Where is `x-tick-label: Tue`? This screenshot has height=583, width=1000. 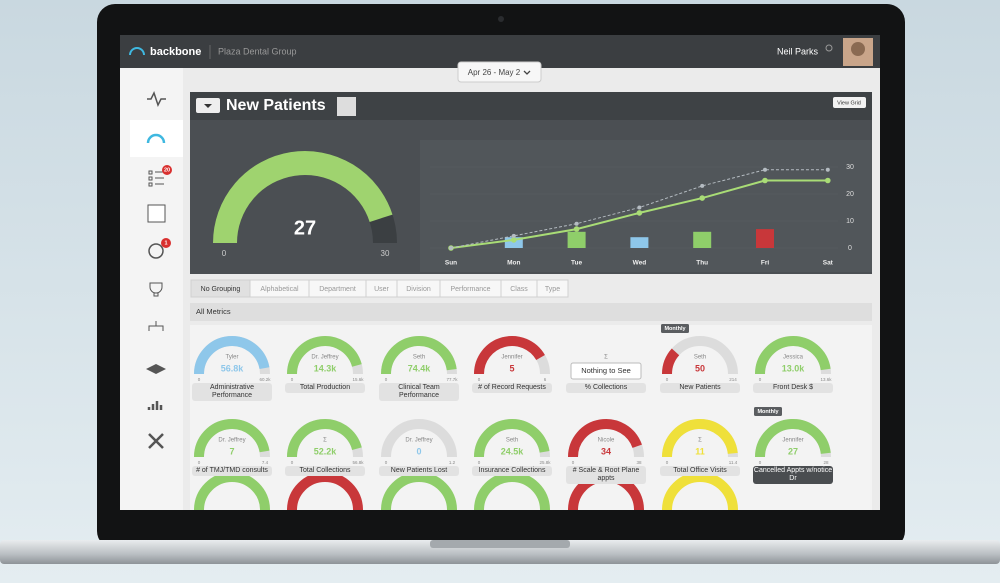
x-tick-label: Tue is located at coordinates (576, 263).